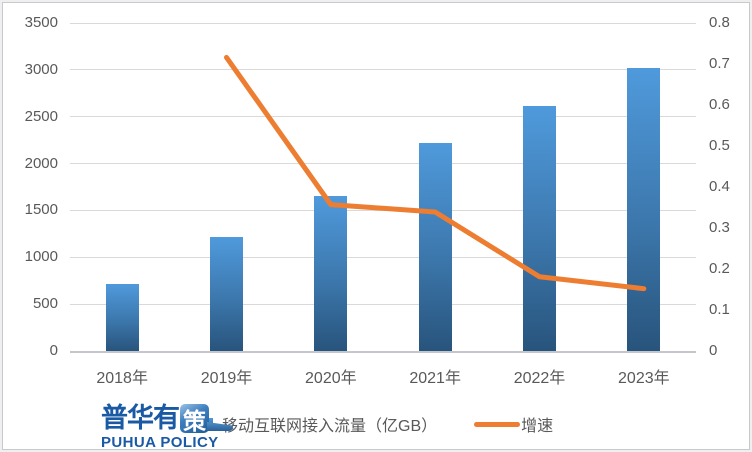 The width and height of the screenshot is (752, 452). What do you see at coordinates (719, 227) in the screenshot?
I see `y-right-tick-0.3: 0.3` at bounding box center [719, 227].